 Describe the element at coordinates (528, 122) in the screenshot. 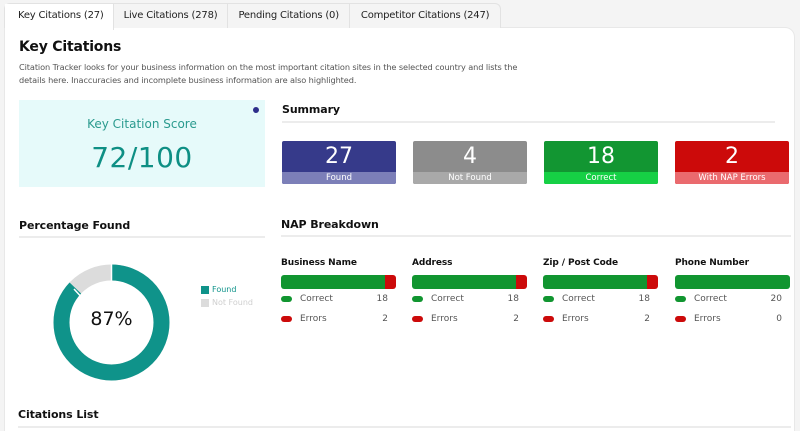

I see `summary-divider` at that location.